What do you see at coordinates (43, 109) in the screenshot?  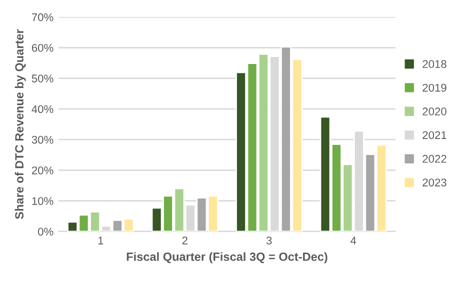 I see `y-tick-label: 40%` at bounding box center [43, 109].